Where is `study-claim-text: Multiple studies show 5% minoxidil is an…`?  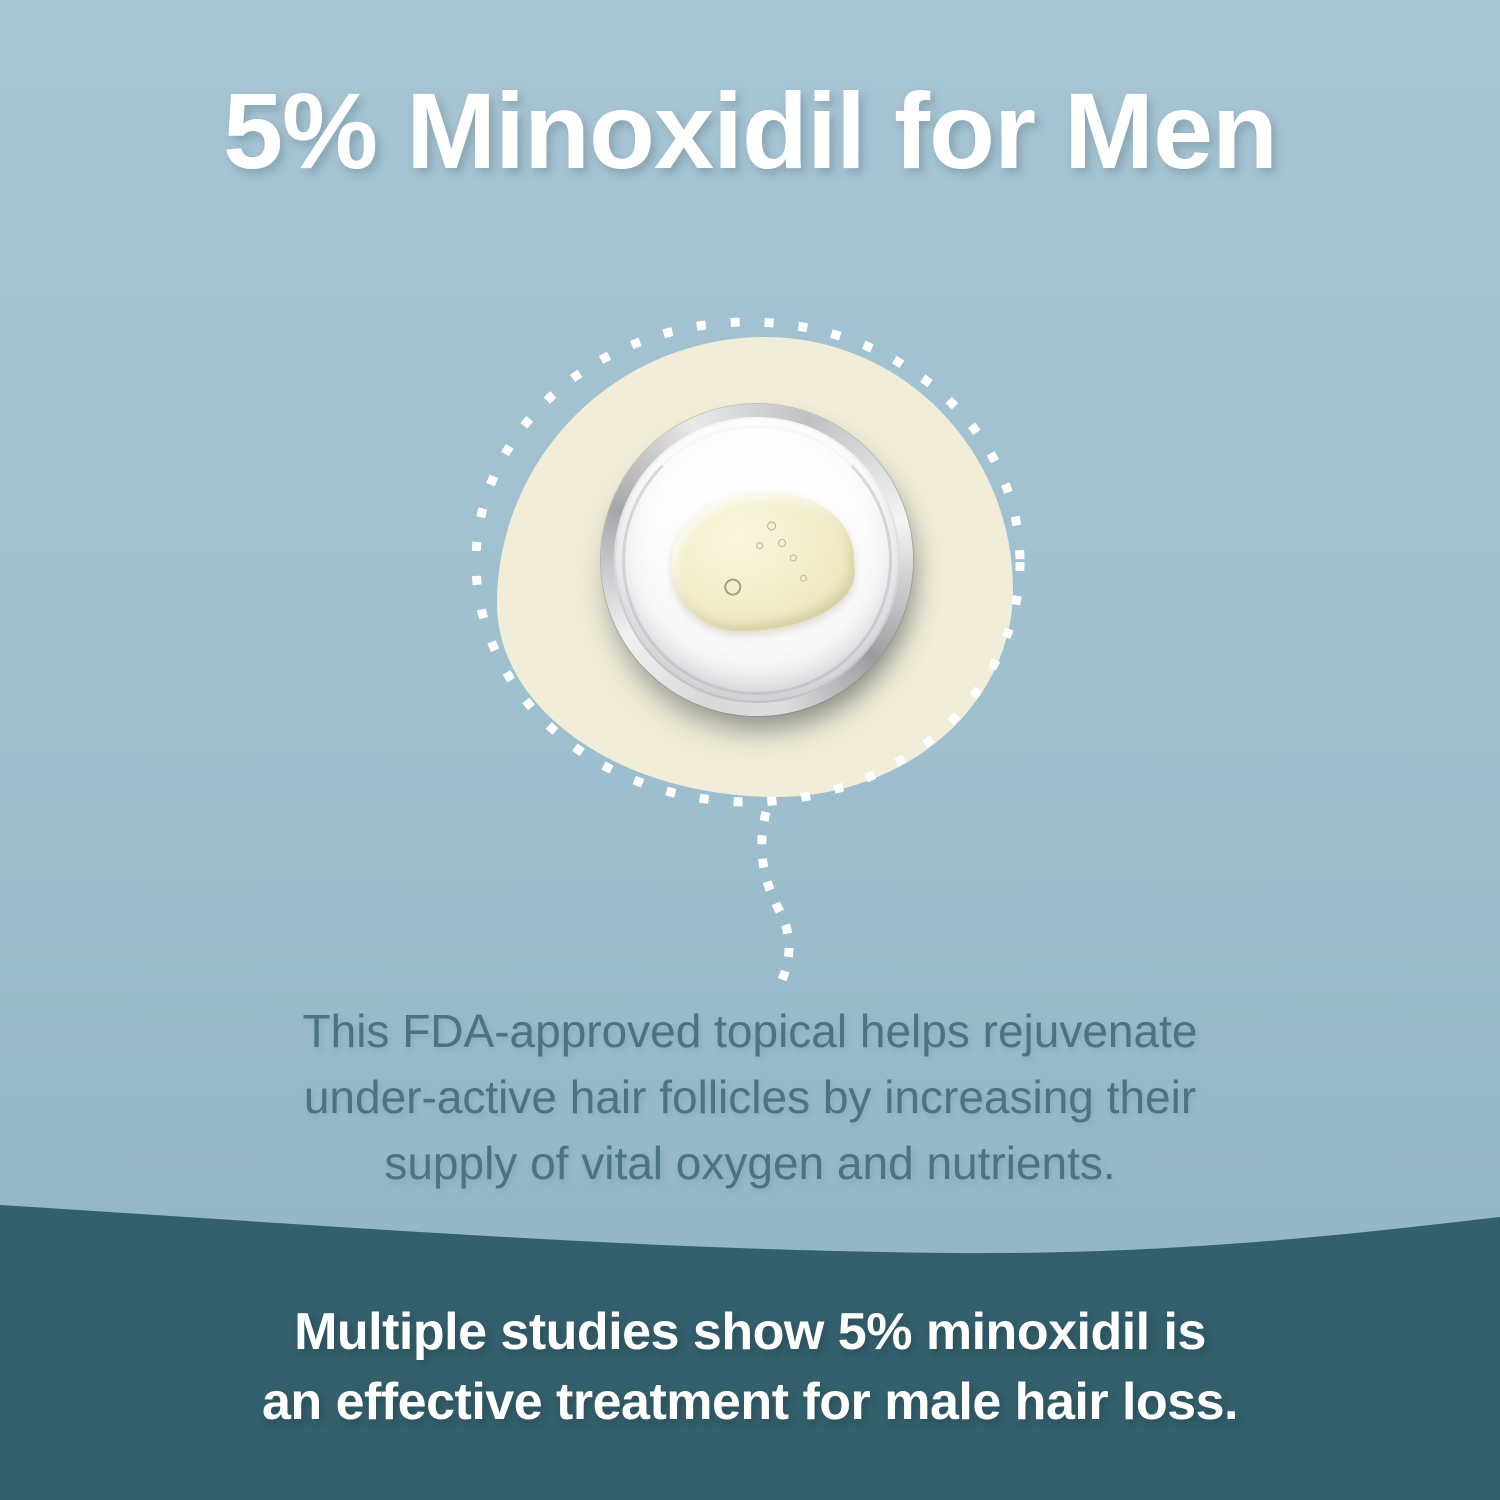
study-claim-text: Multiple studies show 5% minoxidil is an… is located at coordinates (750, 1367).